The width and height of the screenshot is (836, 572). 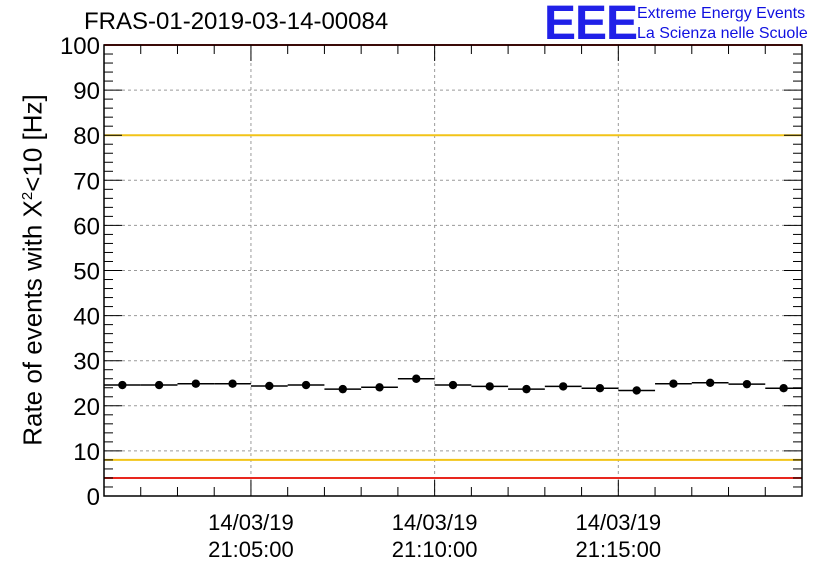 I want to click on logo-line-1: Extreme Energy Events, so click(x=721, y=13).